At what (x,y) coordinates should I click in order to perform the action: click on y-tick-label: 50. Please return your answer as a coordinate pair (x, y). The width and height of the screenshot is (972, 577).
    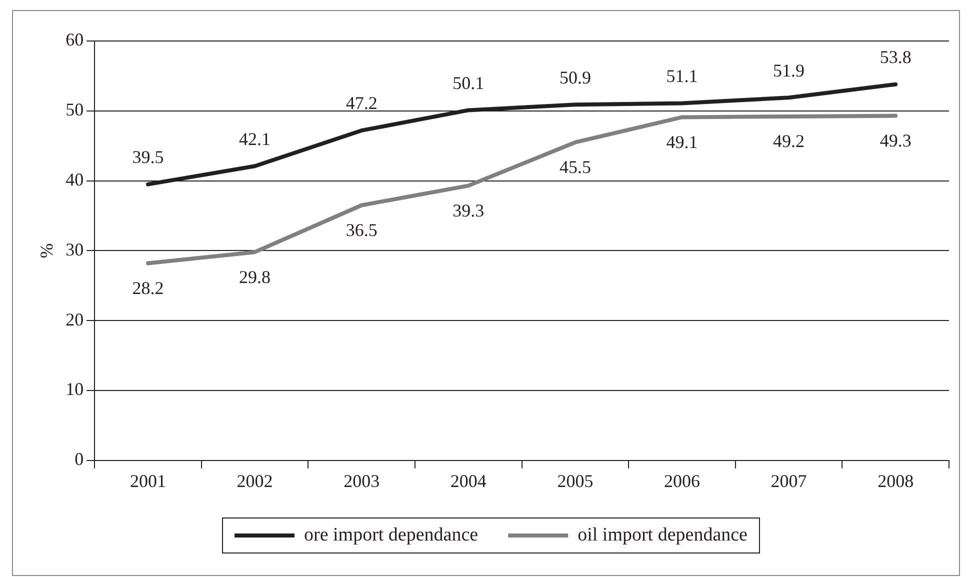
    Looking at the image, I should click on (75, 110).